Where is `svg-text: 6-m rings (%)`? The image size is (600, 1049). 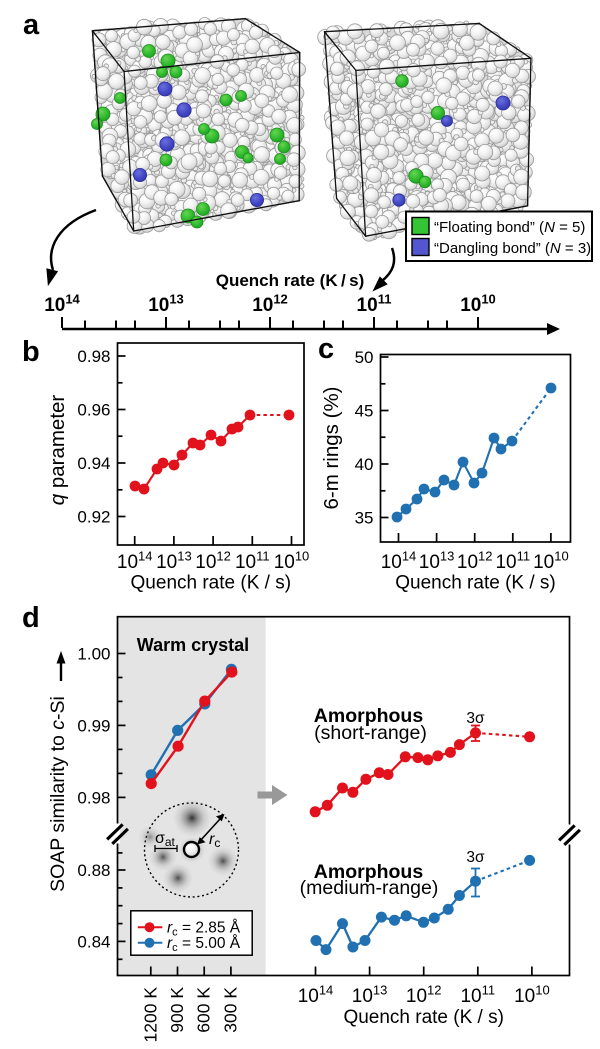 svg-text: 6-m rings (%) is located at coordinates (331, 447).